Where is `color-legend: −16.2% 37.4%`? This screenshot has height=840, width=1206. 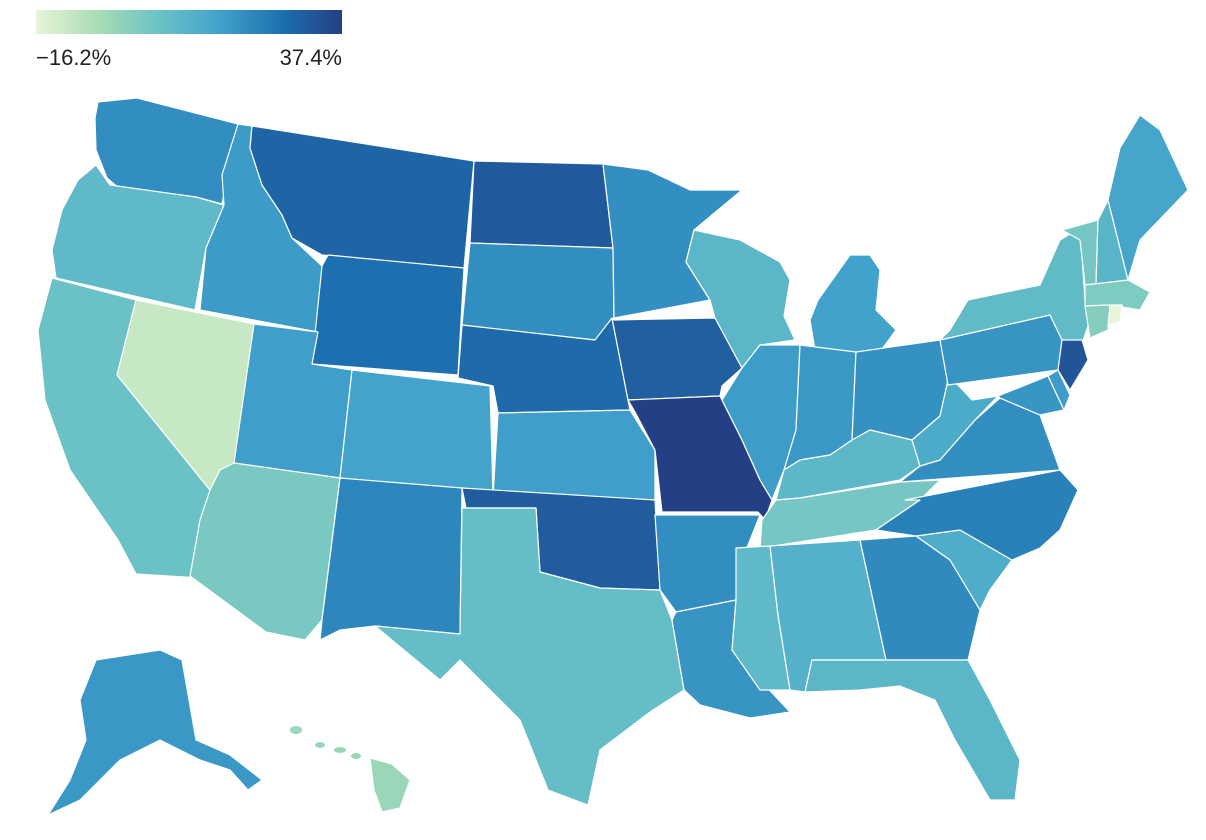 color-legend: −16.2% 37.4% is located at coordinates (189, 42).